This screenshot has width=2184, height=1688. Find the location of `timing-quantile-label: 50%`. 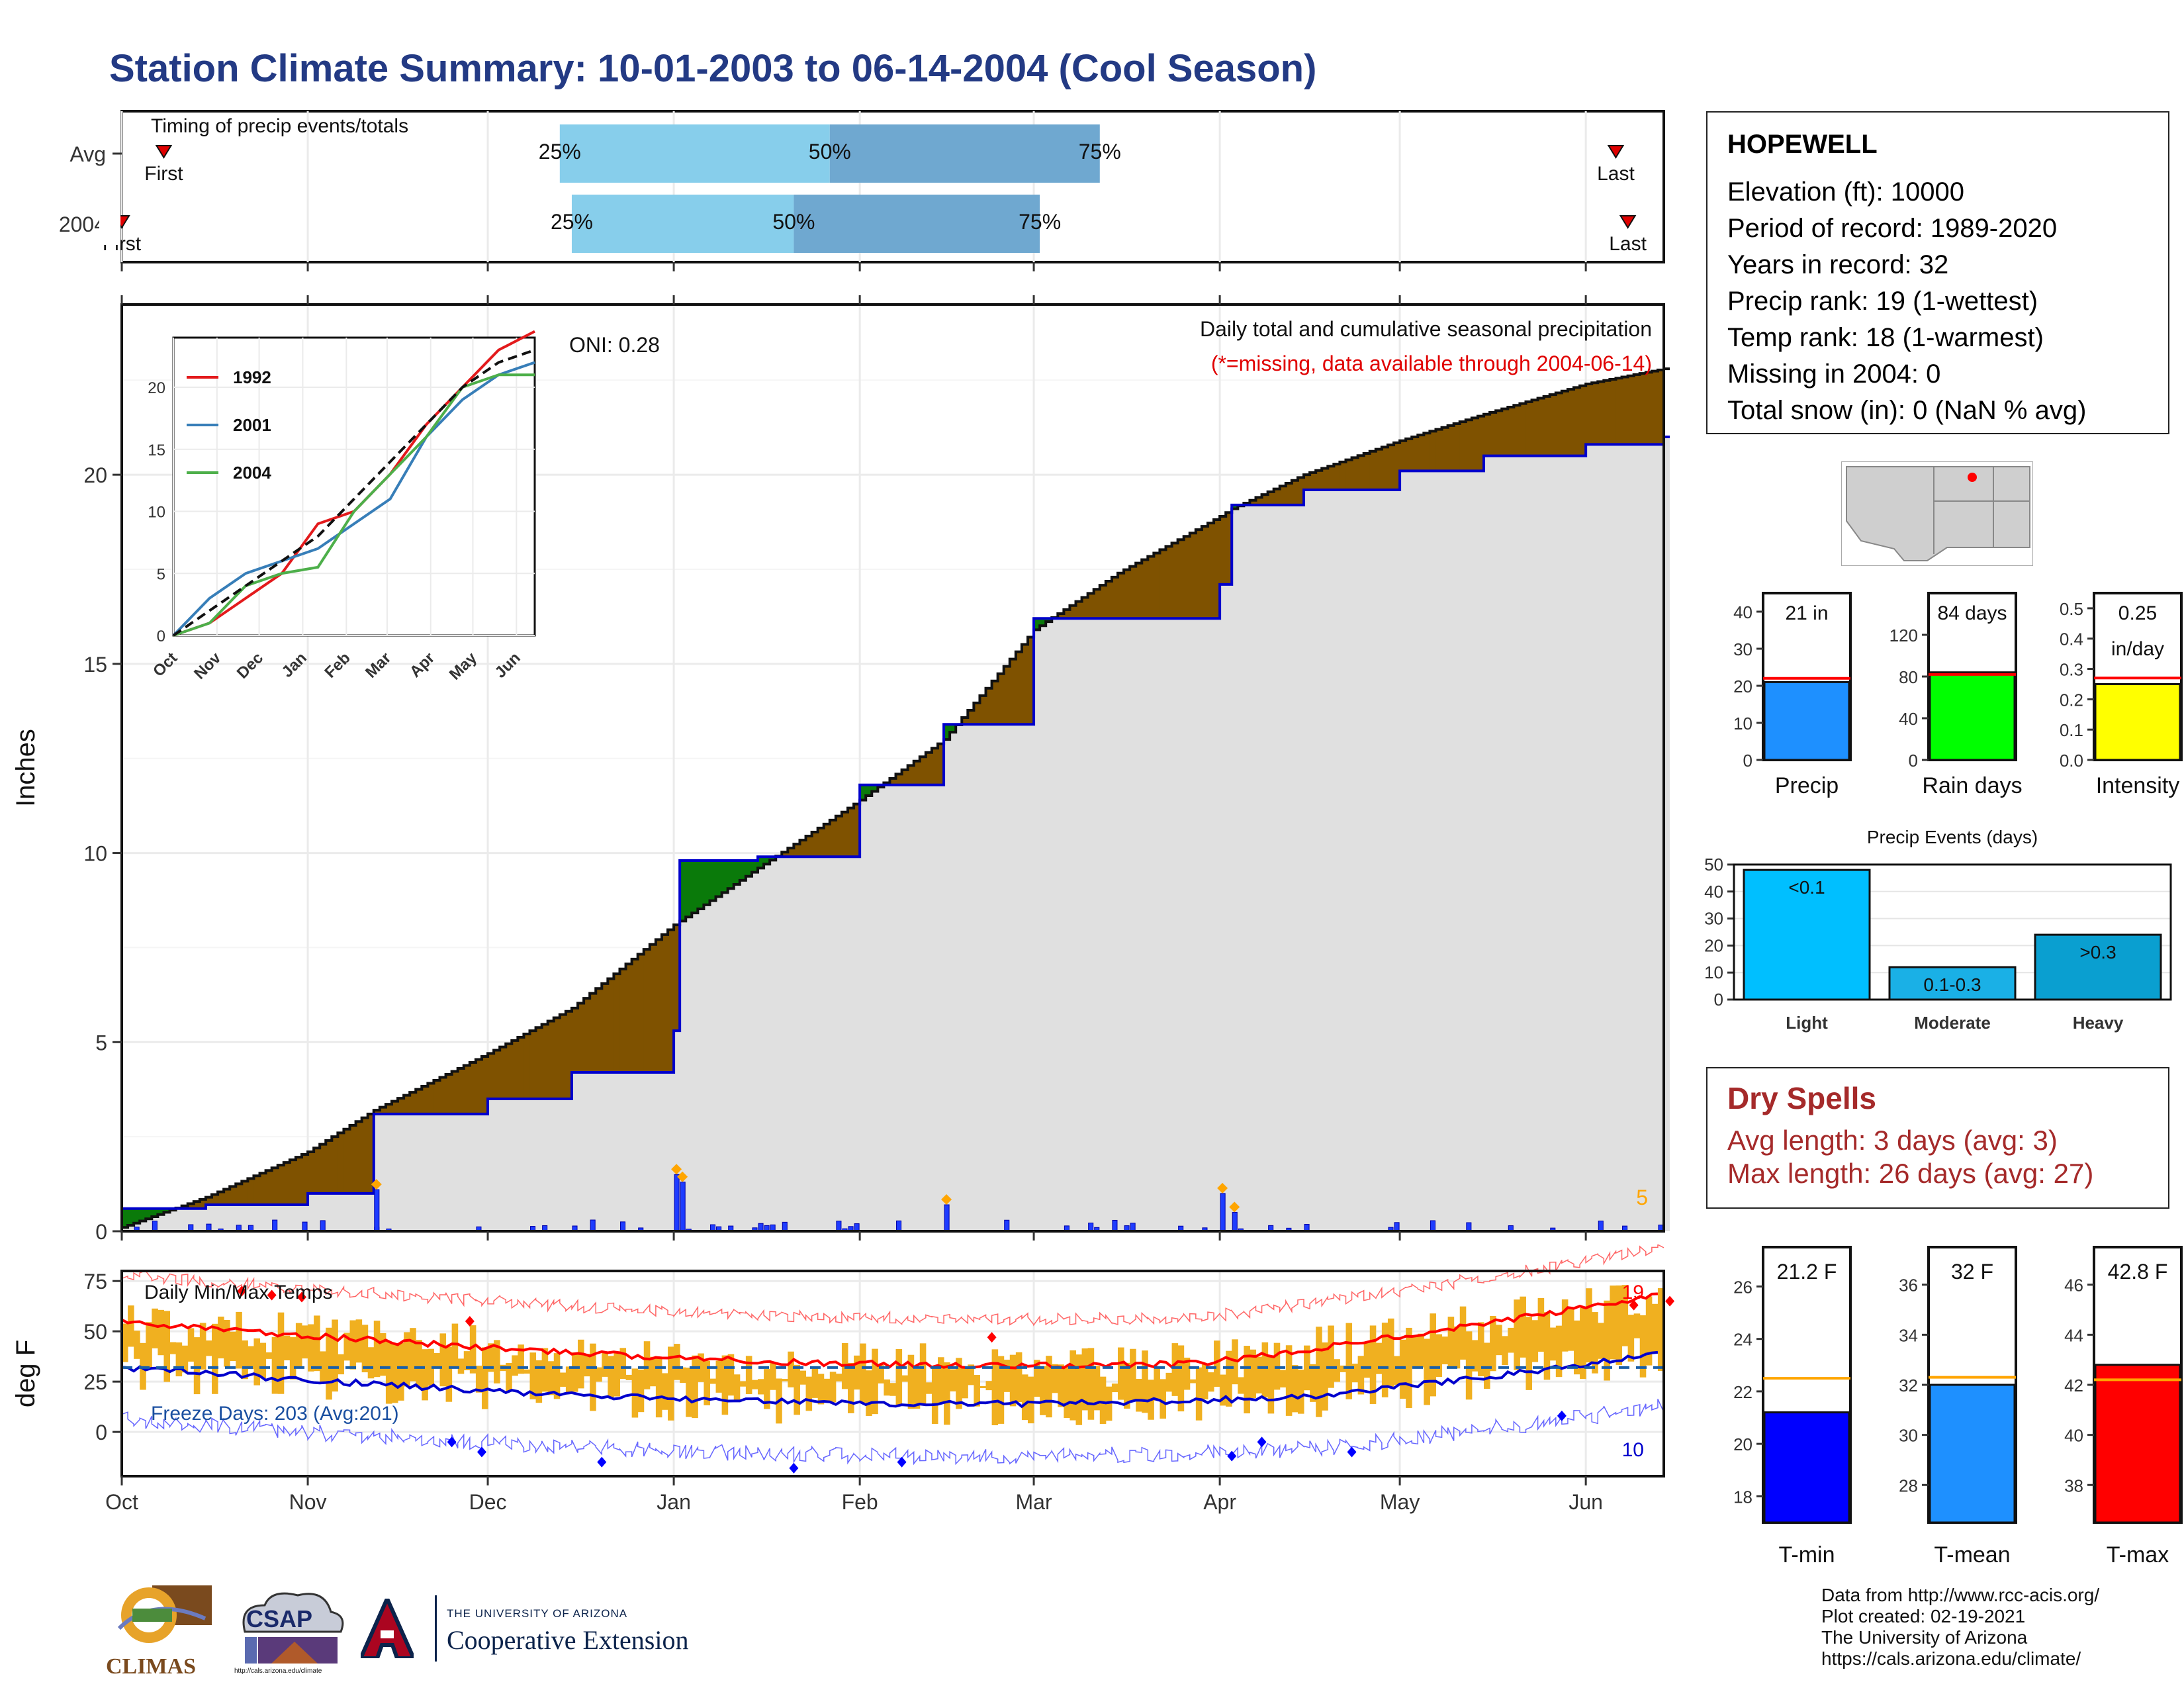

timing-quantile-label: 50% is located at coordinates (793, 222).